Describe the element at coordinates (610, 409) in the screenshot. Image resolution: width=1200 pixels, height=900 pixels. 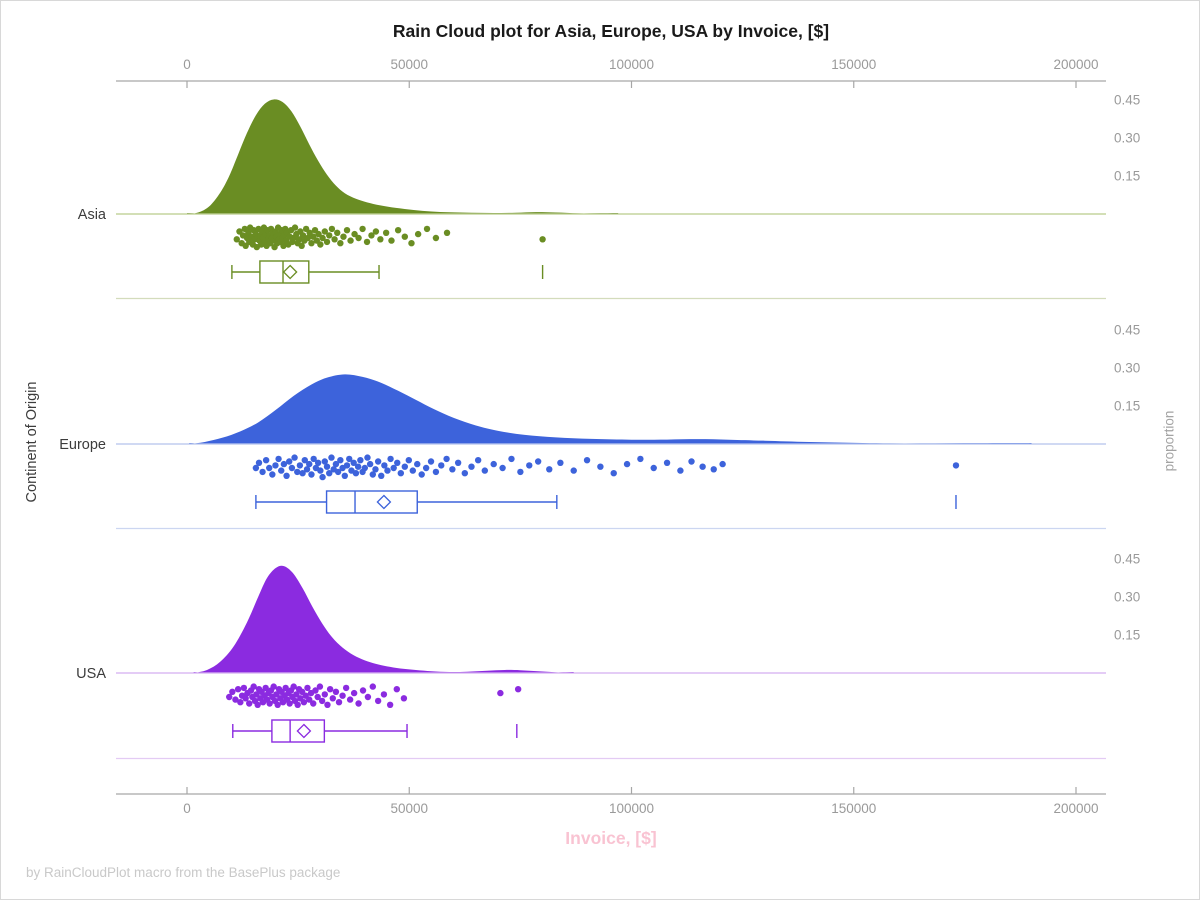
I see `density-cloud-europe` at that location.